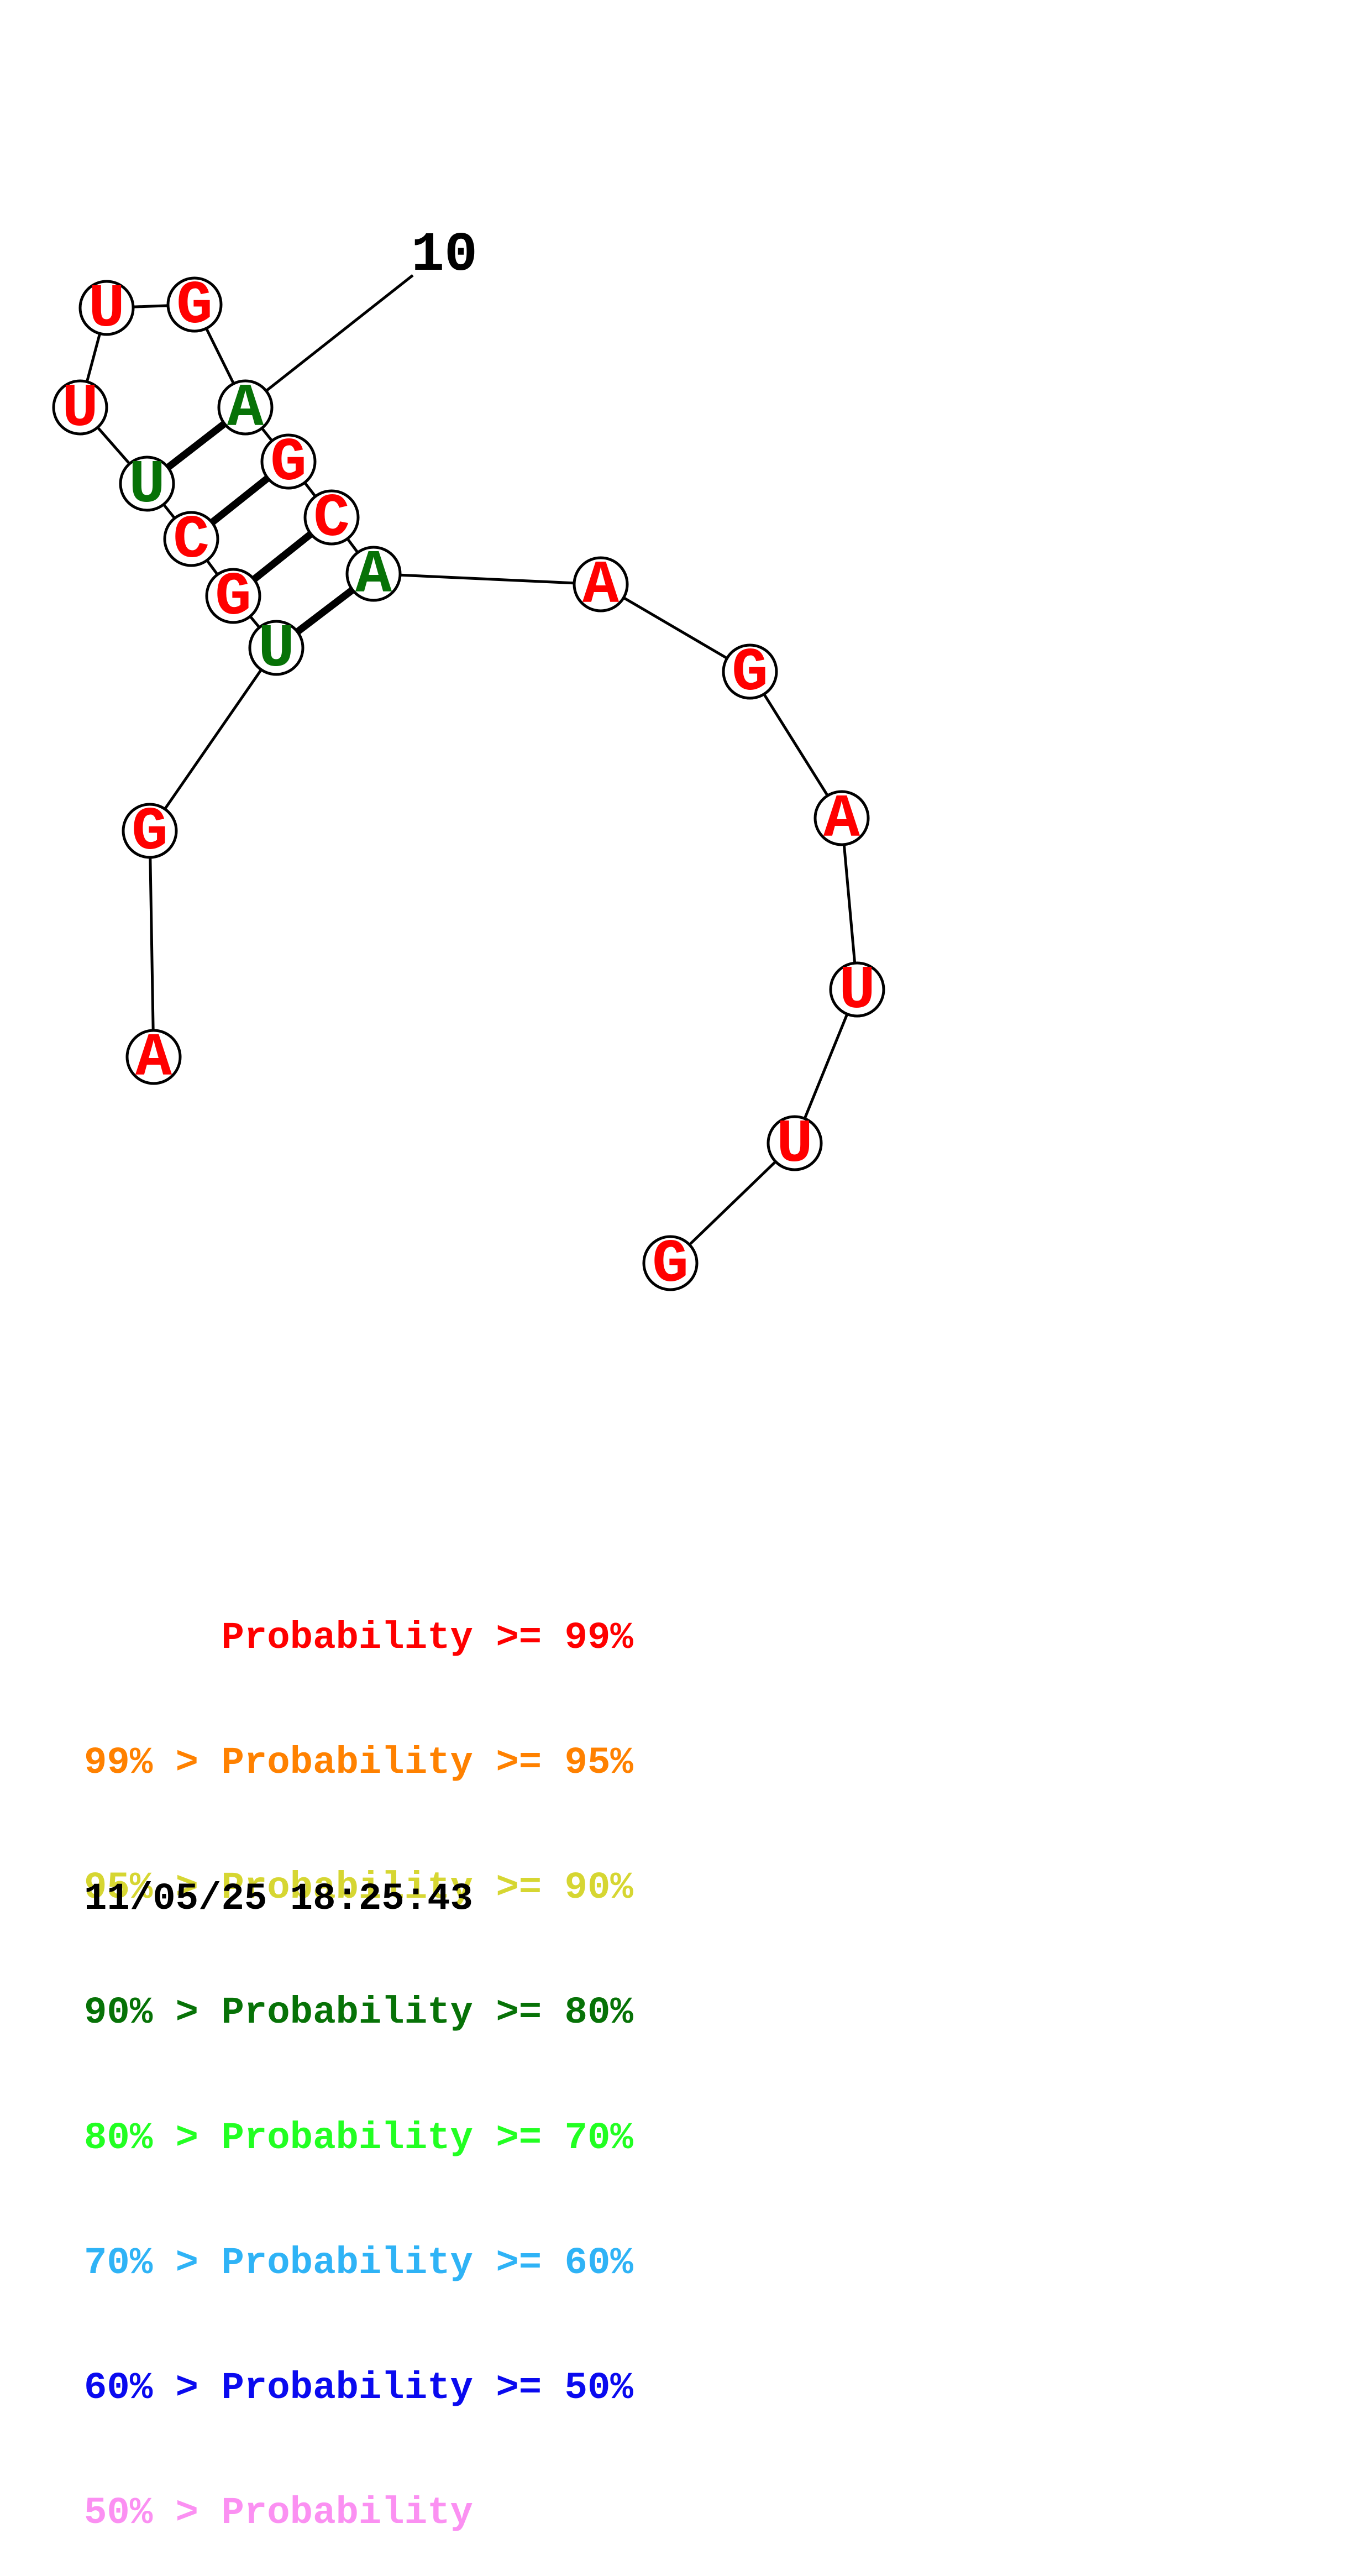 This screenshot has width=1370, height=2576. I want to click on nucleotide-base-15-G: G, so click(750, 673).